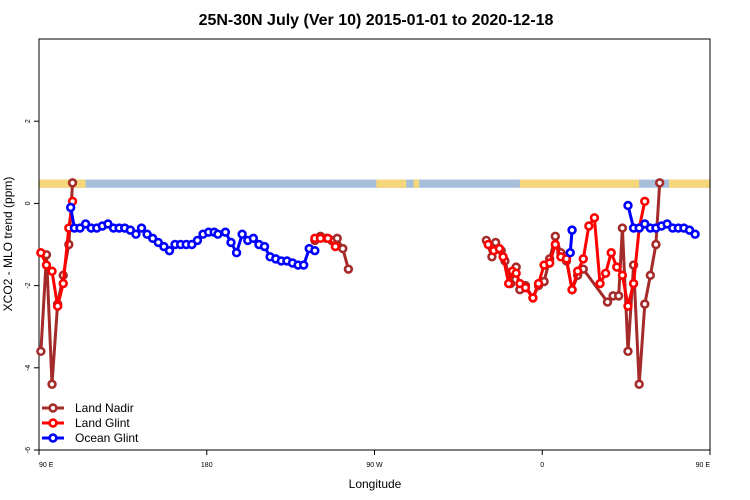 Image resolution: width=750 pixels, height=500 pixels. I want to click on y-tick-label: -6, so click(28, 450).